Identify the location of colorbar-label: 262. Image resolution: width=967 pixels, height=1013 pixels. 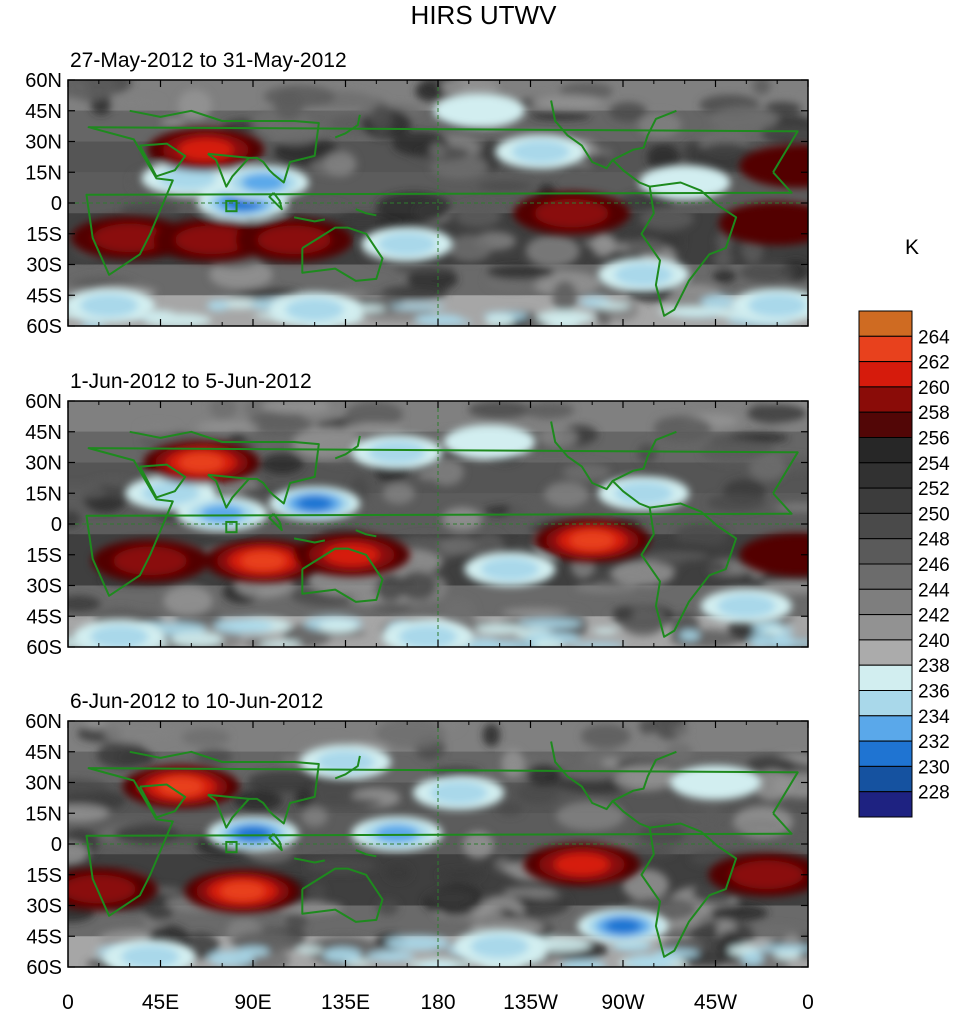
(934, 363).